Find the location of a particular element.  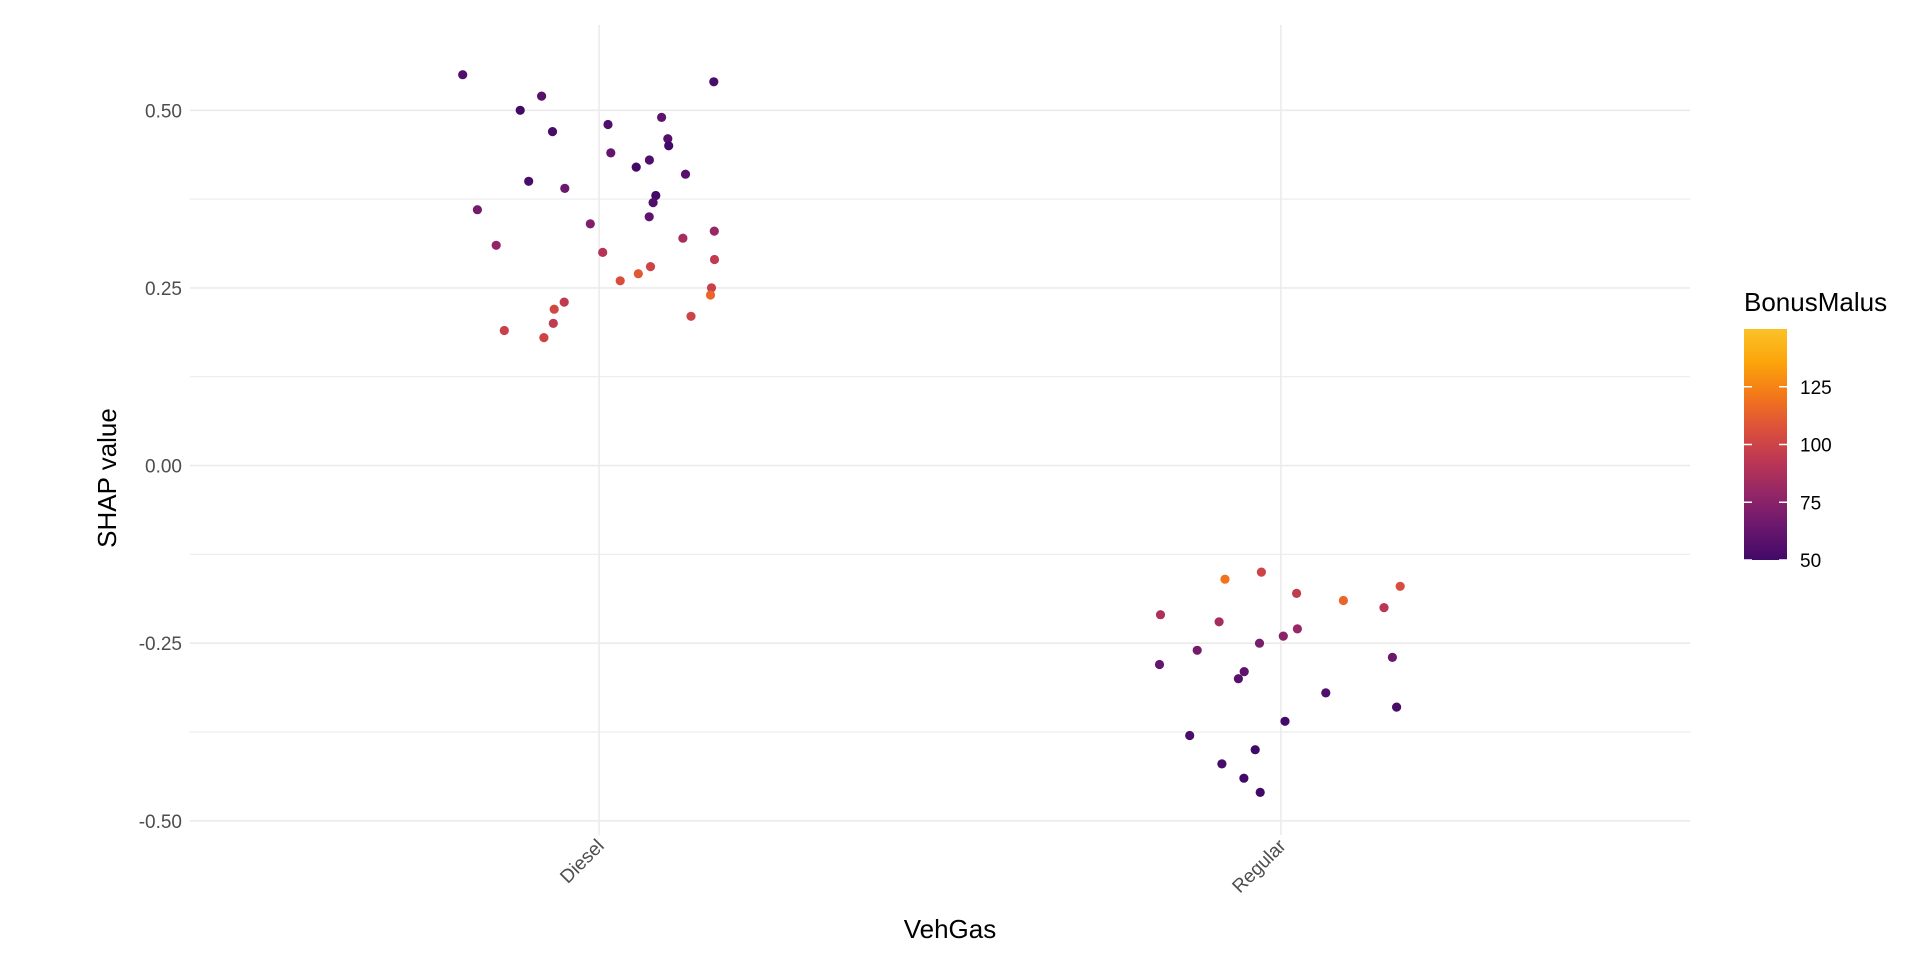

x-axis-tick-labels: Diesel Regular is located at coordinates (923, 866).